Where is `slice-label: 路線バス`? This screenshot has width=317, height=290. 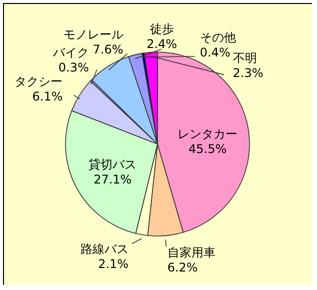 slice-label: 路線バス is located at coordinates (104, 249).